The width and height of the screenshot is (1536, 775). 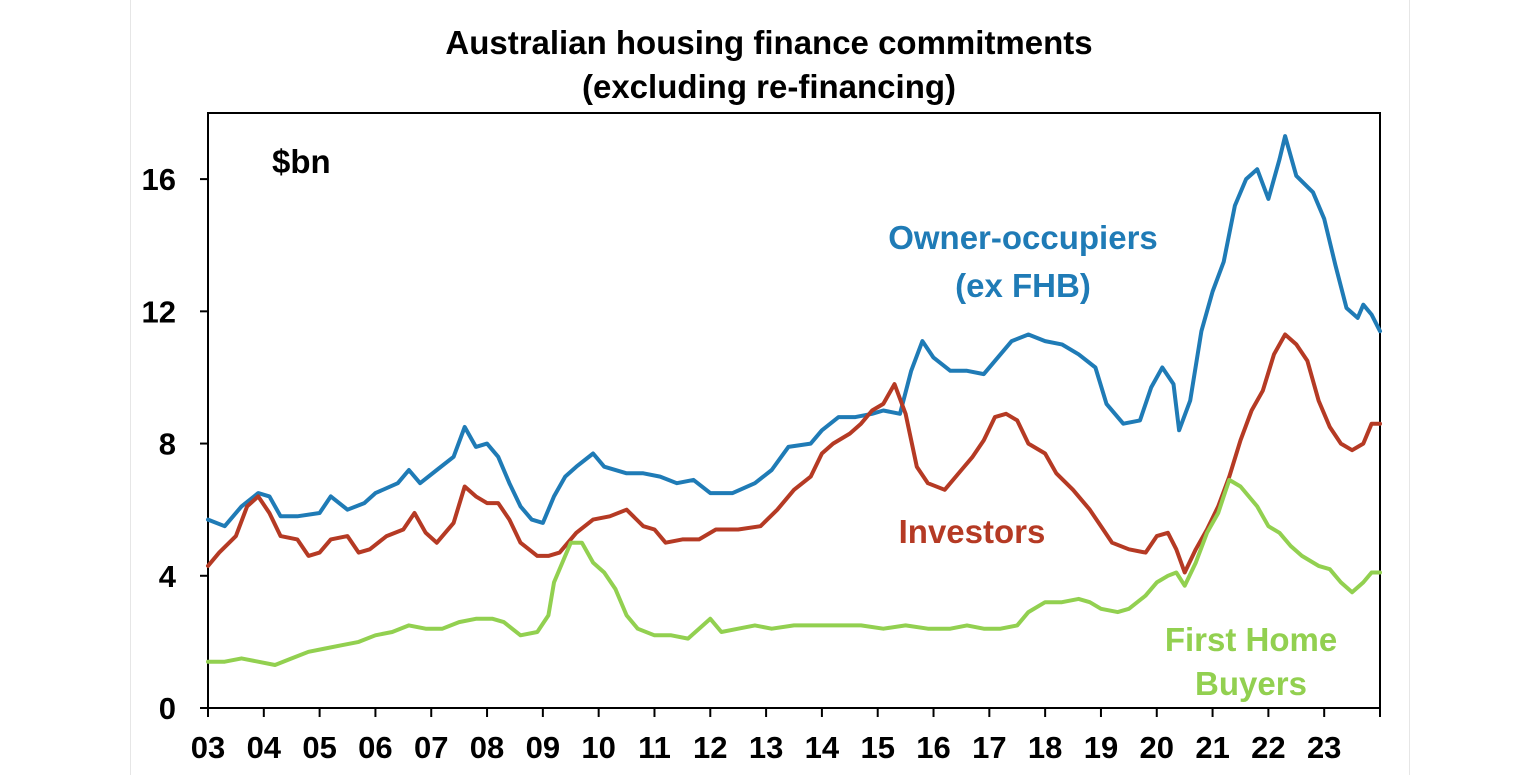 What do you see at coordinates (1045, 747) in the screenshot?
I see `x-tick-label: 18` at bounding box center [1045, 747].